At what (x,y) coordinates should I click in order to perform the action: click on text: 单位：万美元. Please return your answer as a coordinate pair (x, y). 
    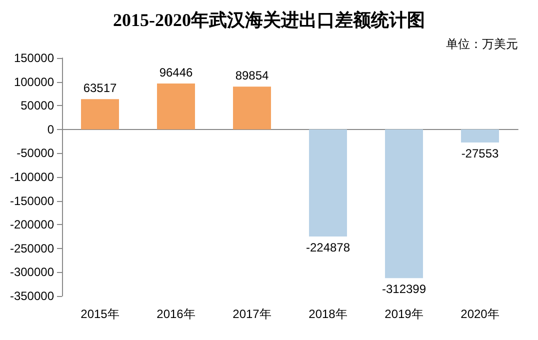
    Looking at the image, I should click on (482, 44).